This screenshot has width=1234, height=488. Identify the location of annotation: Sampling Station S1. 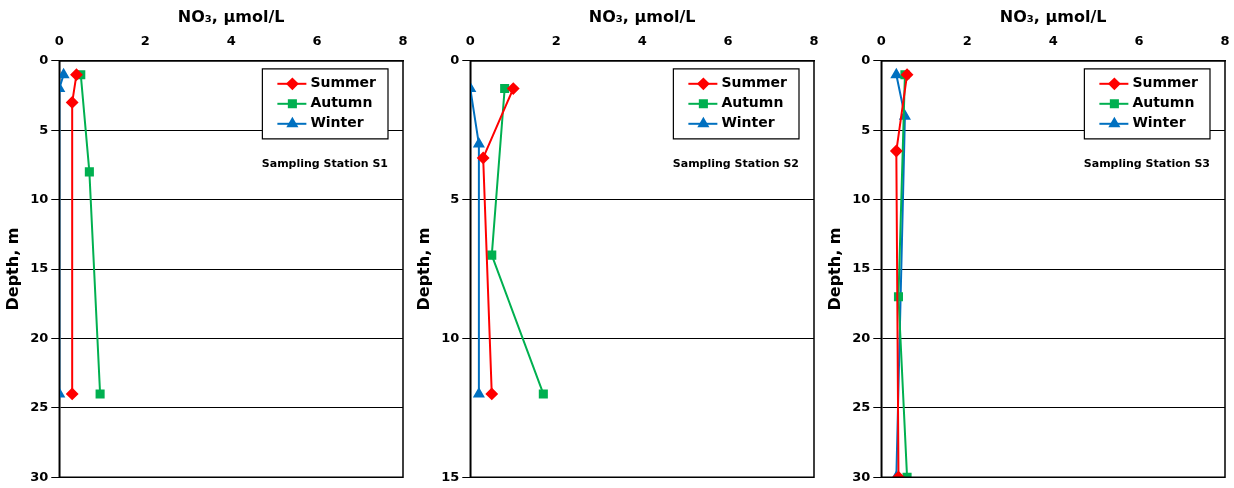
(324, 164).